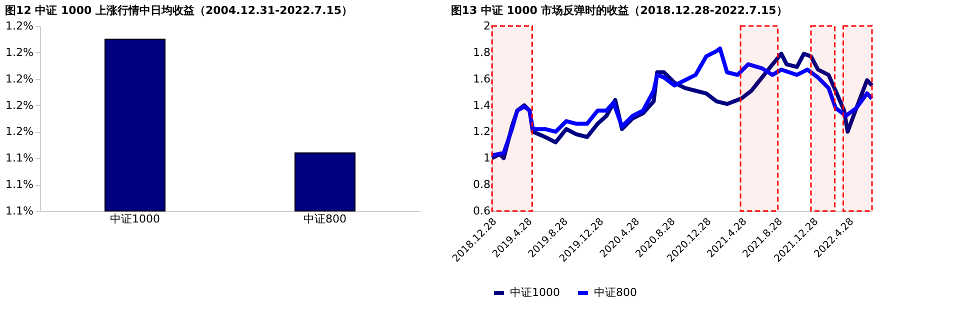 The width and height of the screenshot is (971, 331). What do you see at coordinates (481, 211) in the screenshot?
I see `y-tick-label: 0.6` at bounding box center [481, 211].